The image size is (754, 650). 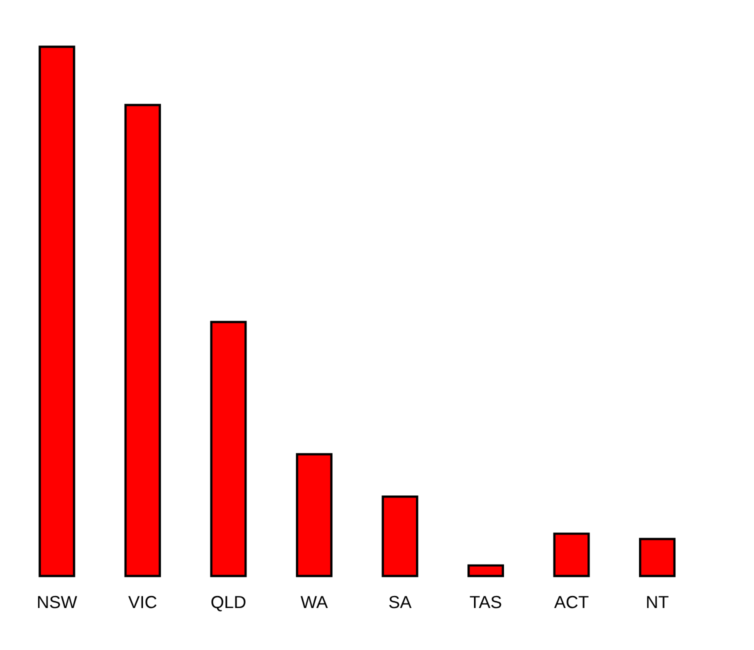 I want to click on x-tick-label: NSW, so click(x=58, y=602).